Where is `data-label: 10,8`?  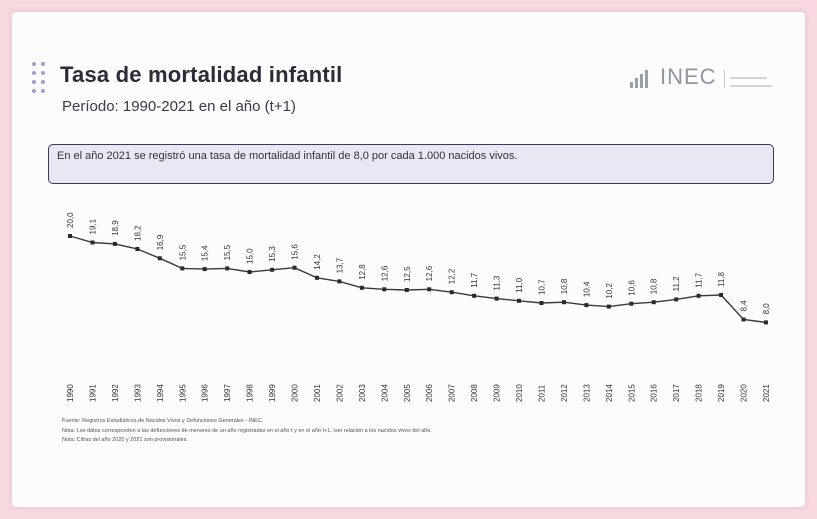
data-label: 10,8 is located at coordinates (654, 286).